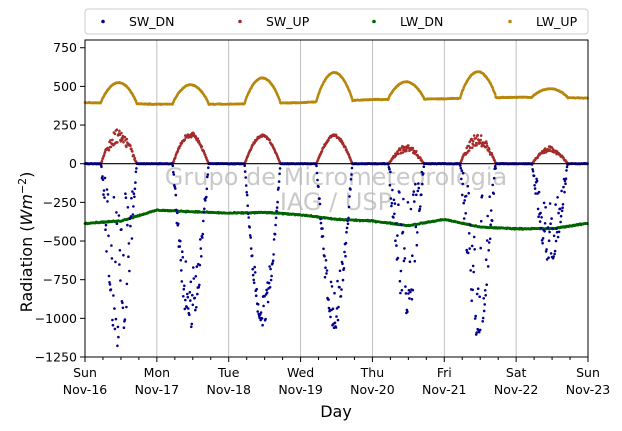 The image size is (622, 431). Describe the element at coordinates (228, 372) in the screenshot. I see `x-tick-label-day: Tue` at that location.